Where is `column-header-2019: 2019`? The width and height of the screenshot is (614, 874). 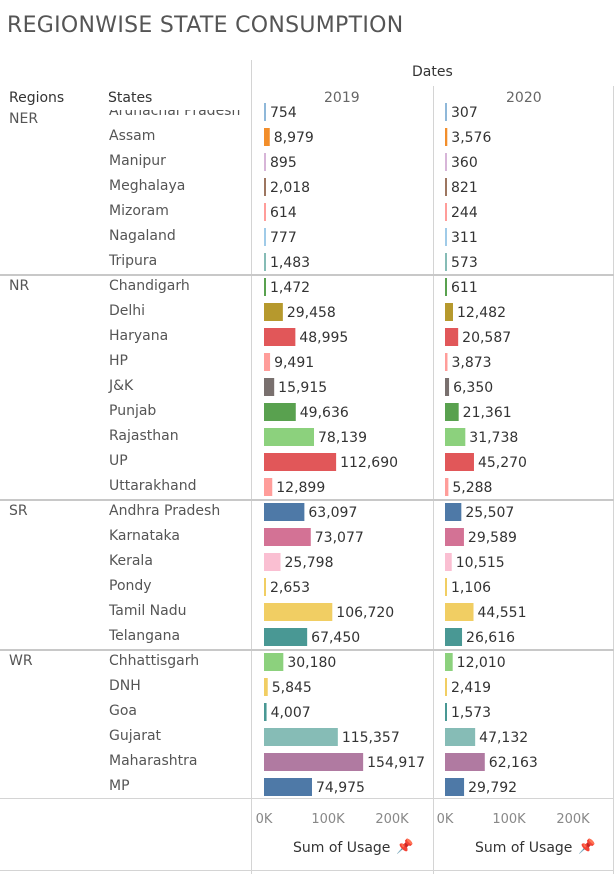 column-header-2019: 2019 is located at coordinates (342, 98).